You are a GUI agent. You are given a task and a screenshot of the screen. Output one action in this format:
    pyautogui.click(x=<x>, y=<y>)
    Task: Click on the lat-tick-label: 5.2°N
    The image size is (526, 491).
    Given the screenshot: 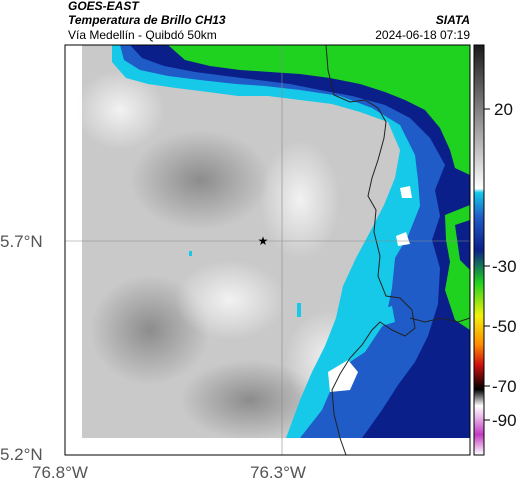 What is the action you would take?
    pyautogui.click(x=21, y=454)
    